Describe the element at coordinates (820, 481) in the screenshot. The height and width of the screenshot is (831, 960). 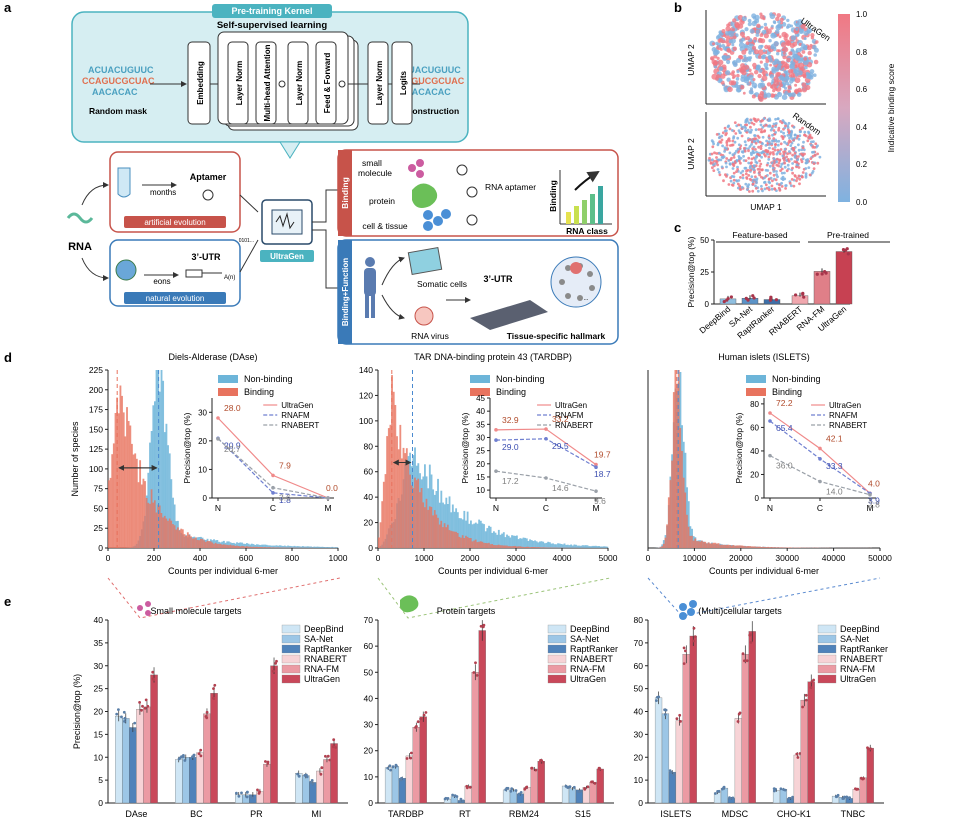
I see `d-inset-point` at that location.